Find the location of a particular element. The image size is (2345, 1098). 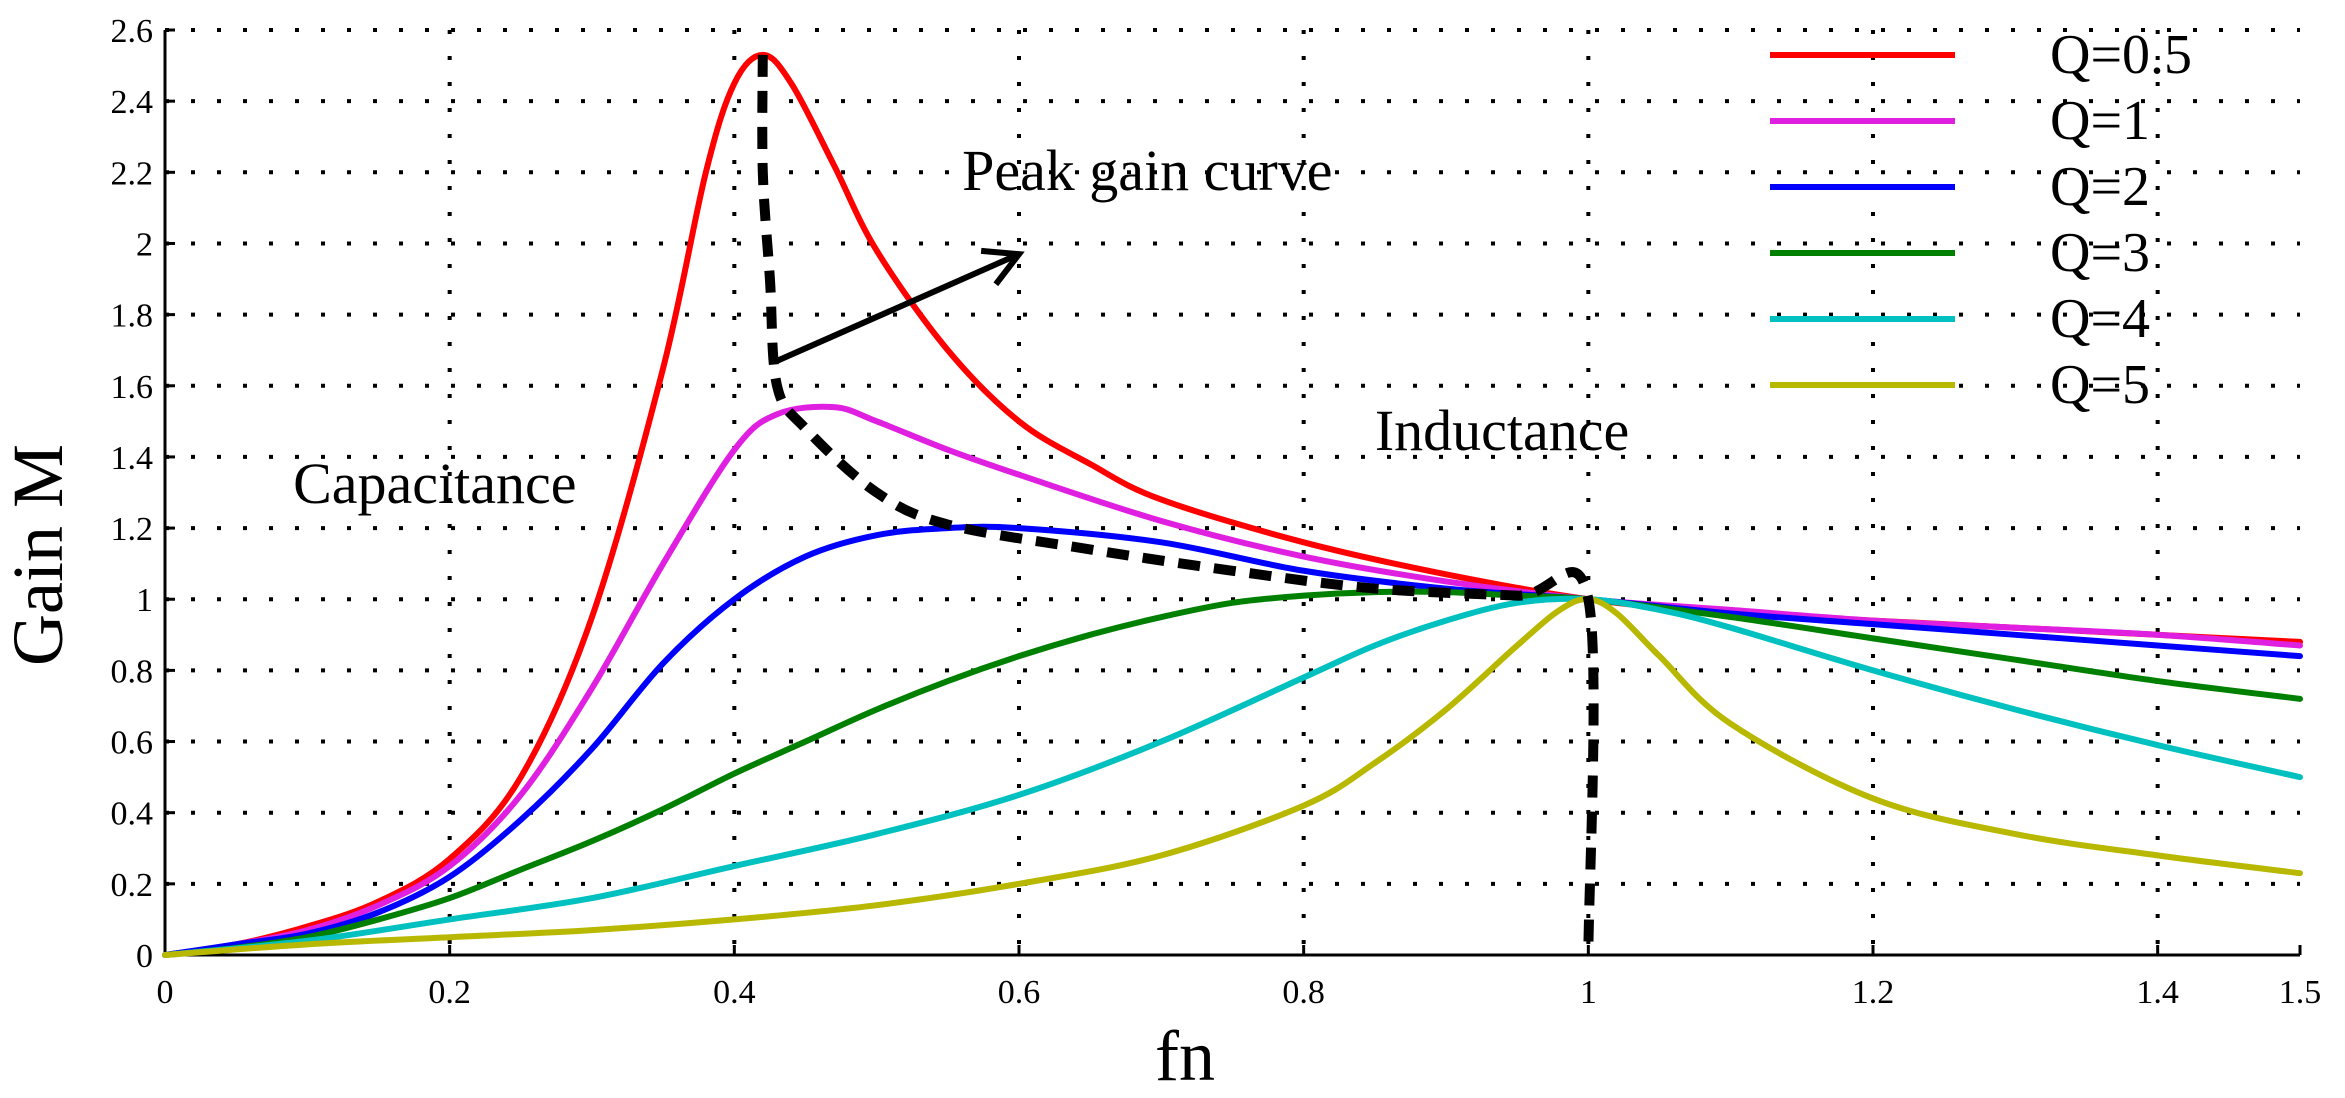

annotation-3: Inductance is located at coordinates (1502, 430).